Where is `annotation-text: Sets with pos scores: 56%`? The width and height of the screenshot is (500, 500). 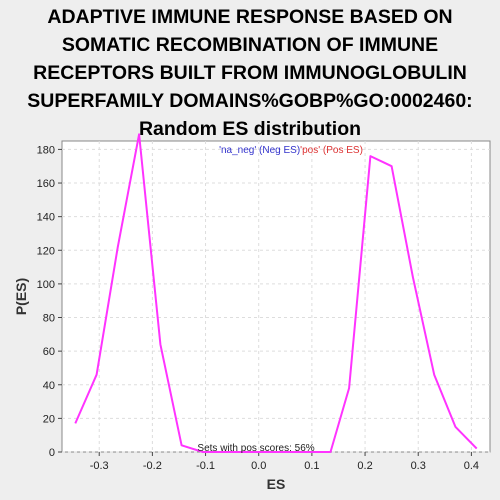
annotation-text: Sets with pos scores: 56% is located at coordinates (255, 448).